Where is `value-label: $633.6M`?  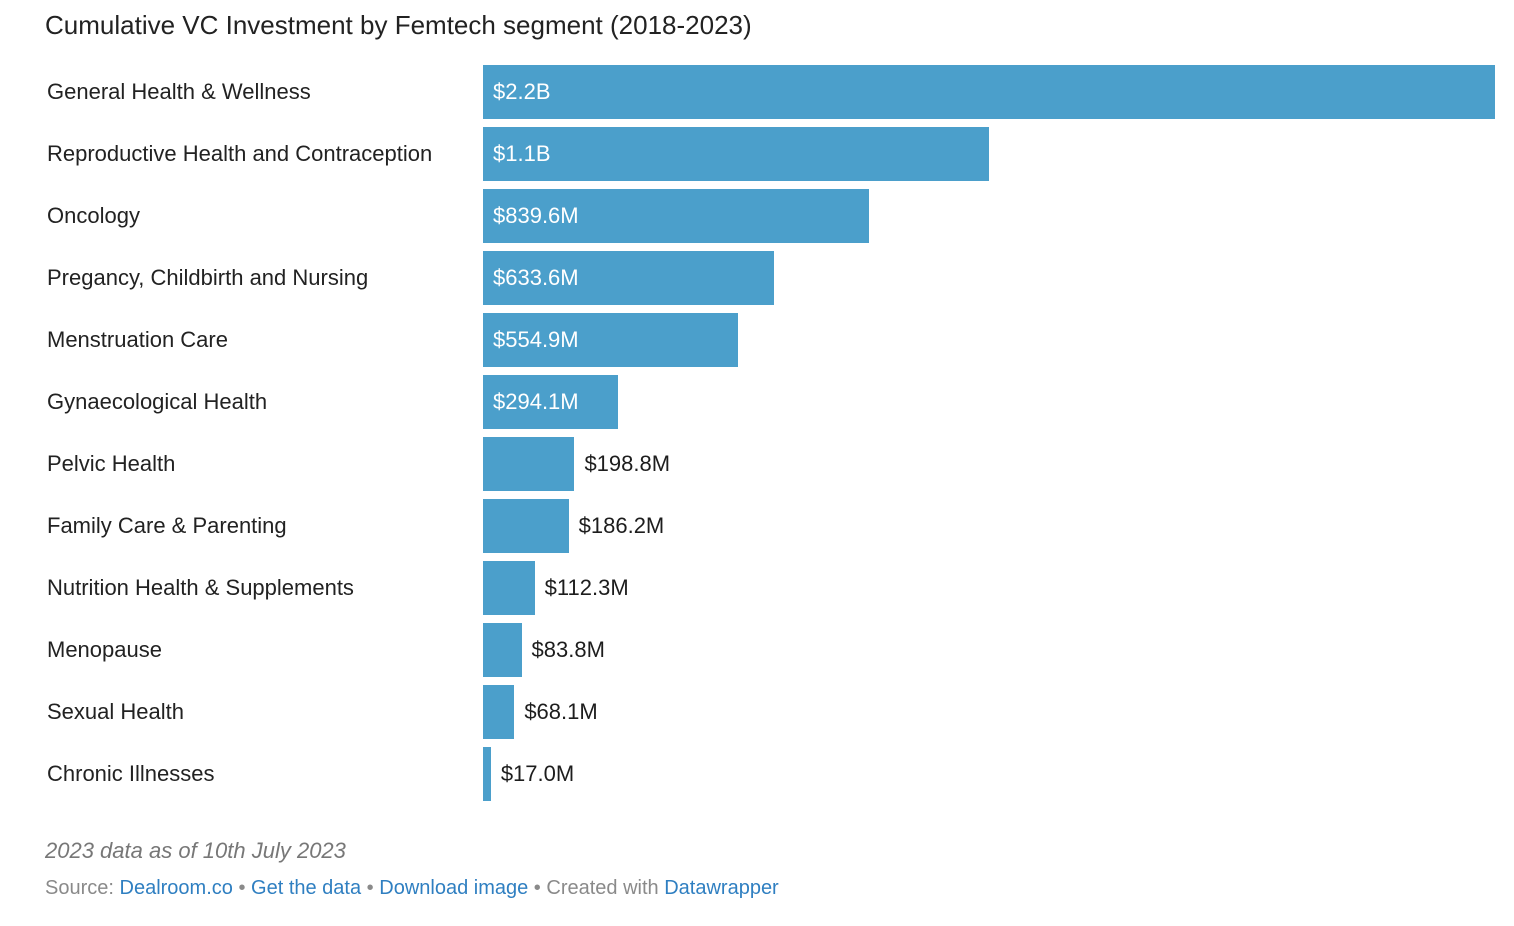
value-label: $633.6M is located at coordinates (536, 277).